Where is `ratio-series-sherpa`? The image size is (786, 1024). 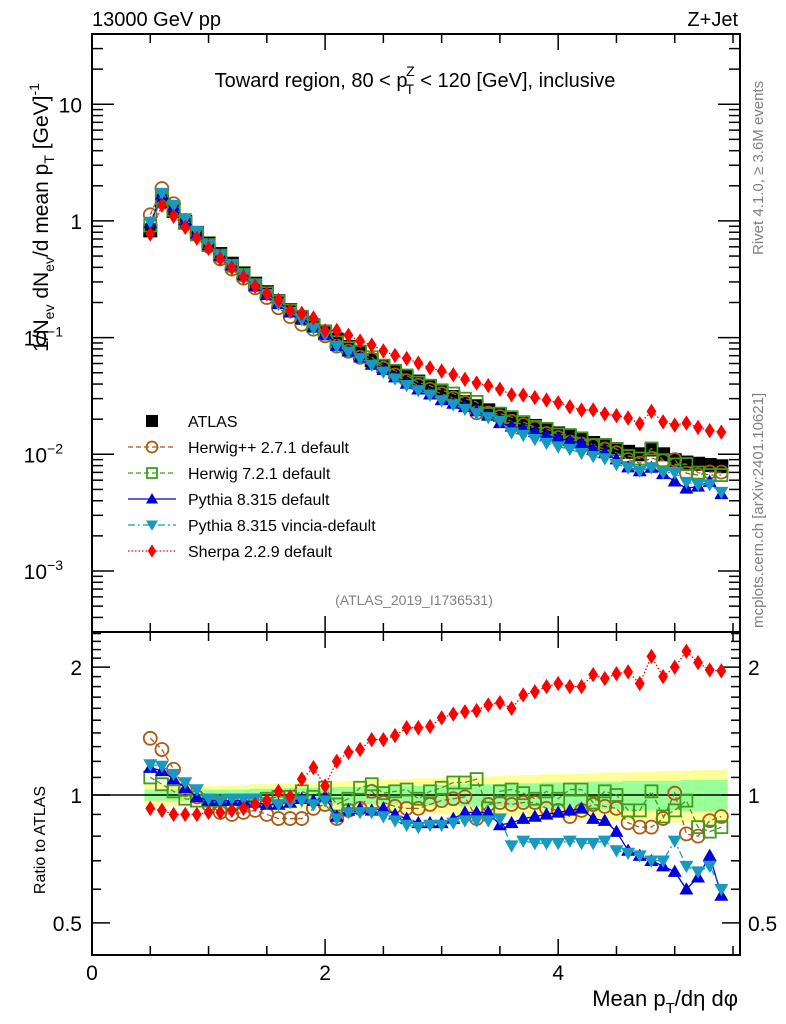 ratio-series-sherpa is located at coordinates (436, 733).